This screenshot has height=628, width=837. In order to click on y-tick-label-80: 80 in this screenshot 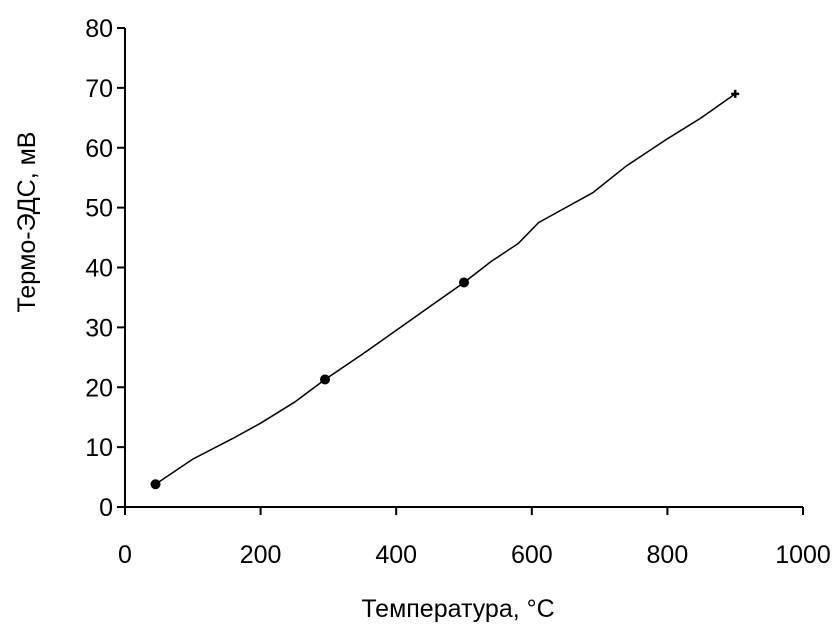, I will do `click(99, 29)`.